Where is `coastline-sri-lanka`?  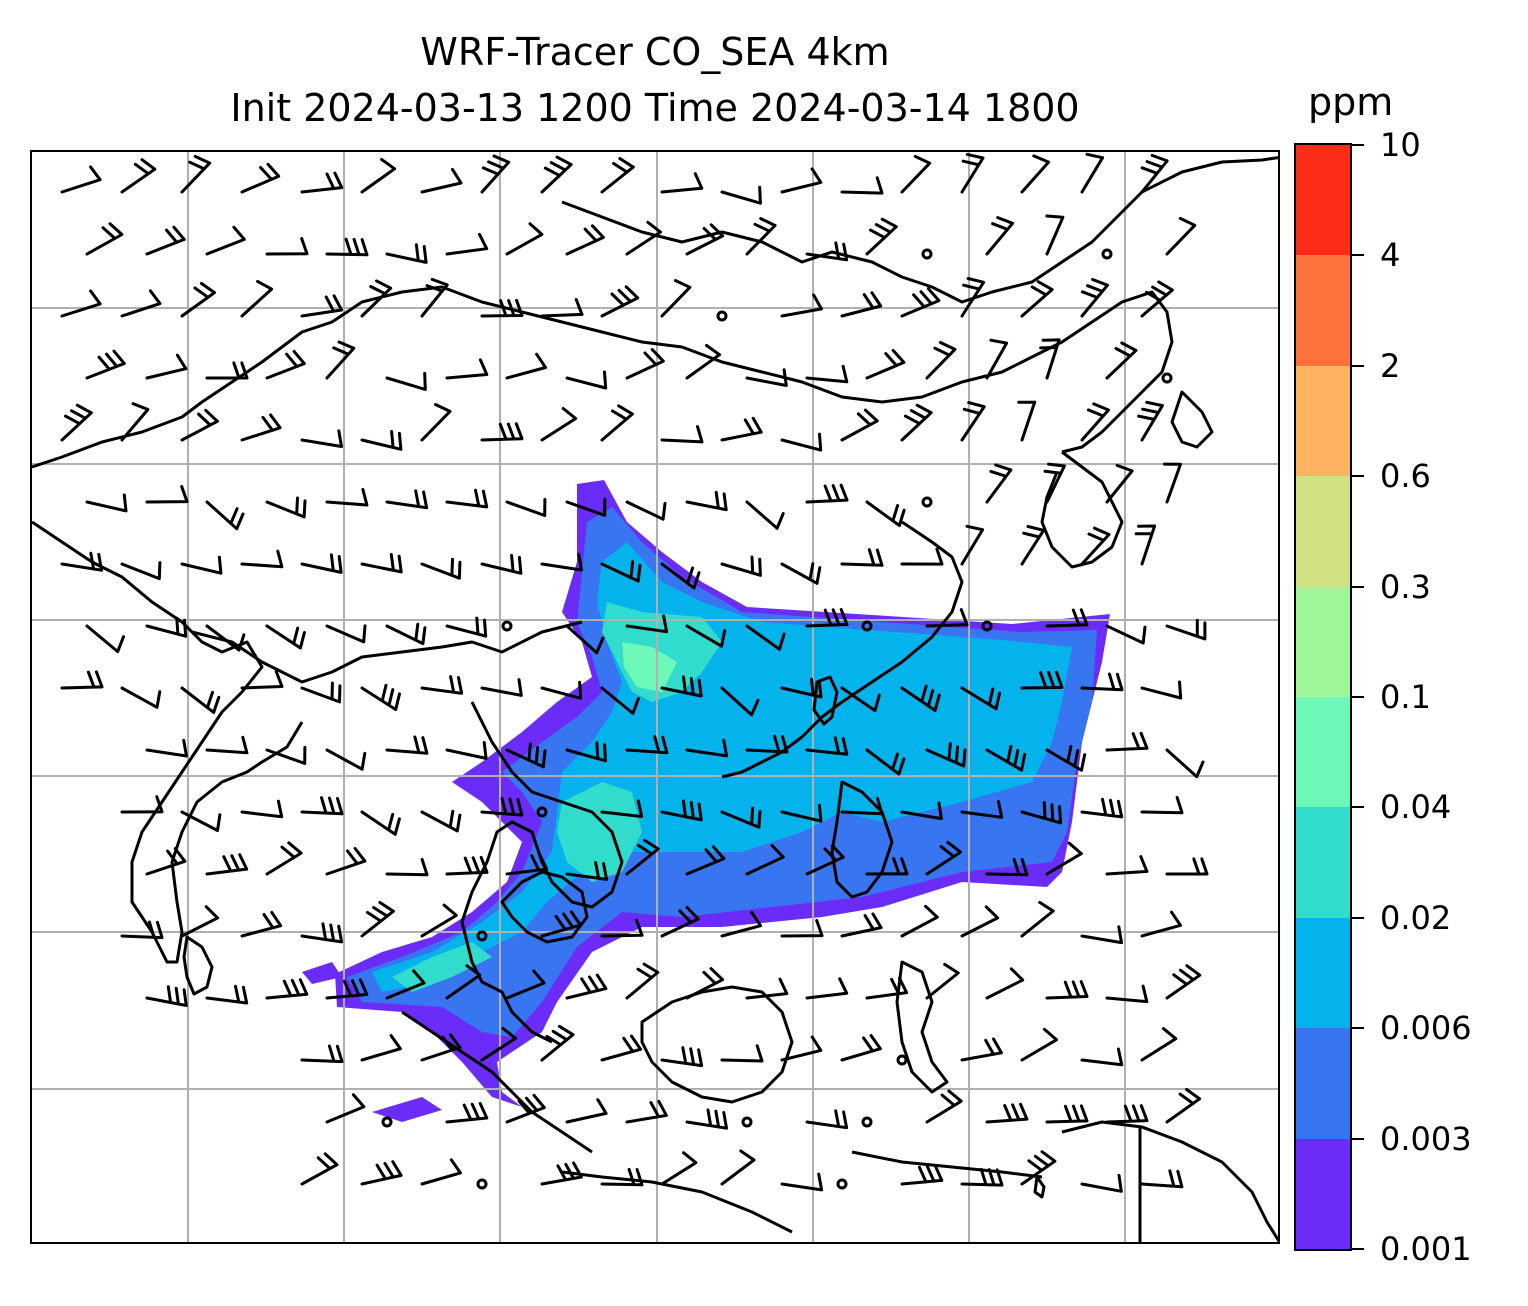
coastline-sri-lanka is located at coordinates (198, 965).